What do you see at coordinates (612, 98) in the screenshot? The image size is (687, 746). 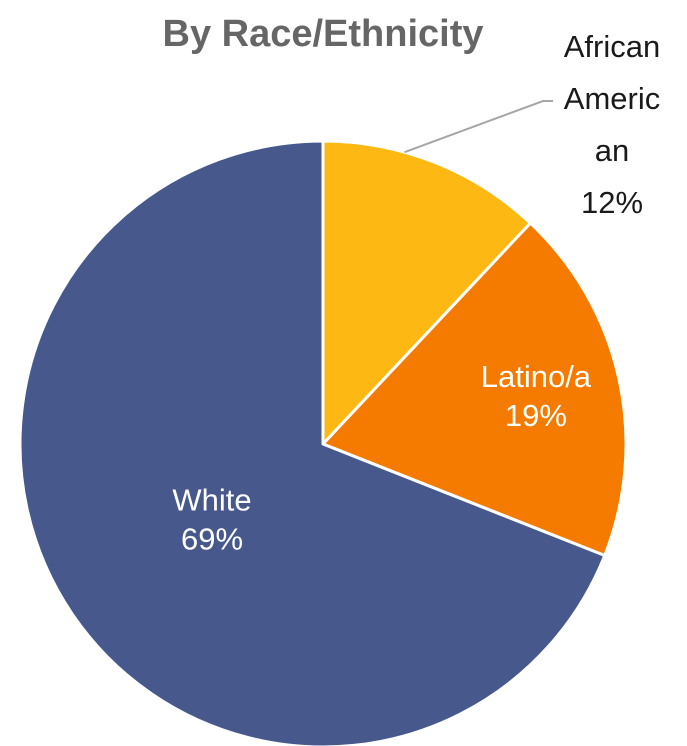 I see `slice-name-label: Americ` at bounding box center [612, 98].